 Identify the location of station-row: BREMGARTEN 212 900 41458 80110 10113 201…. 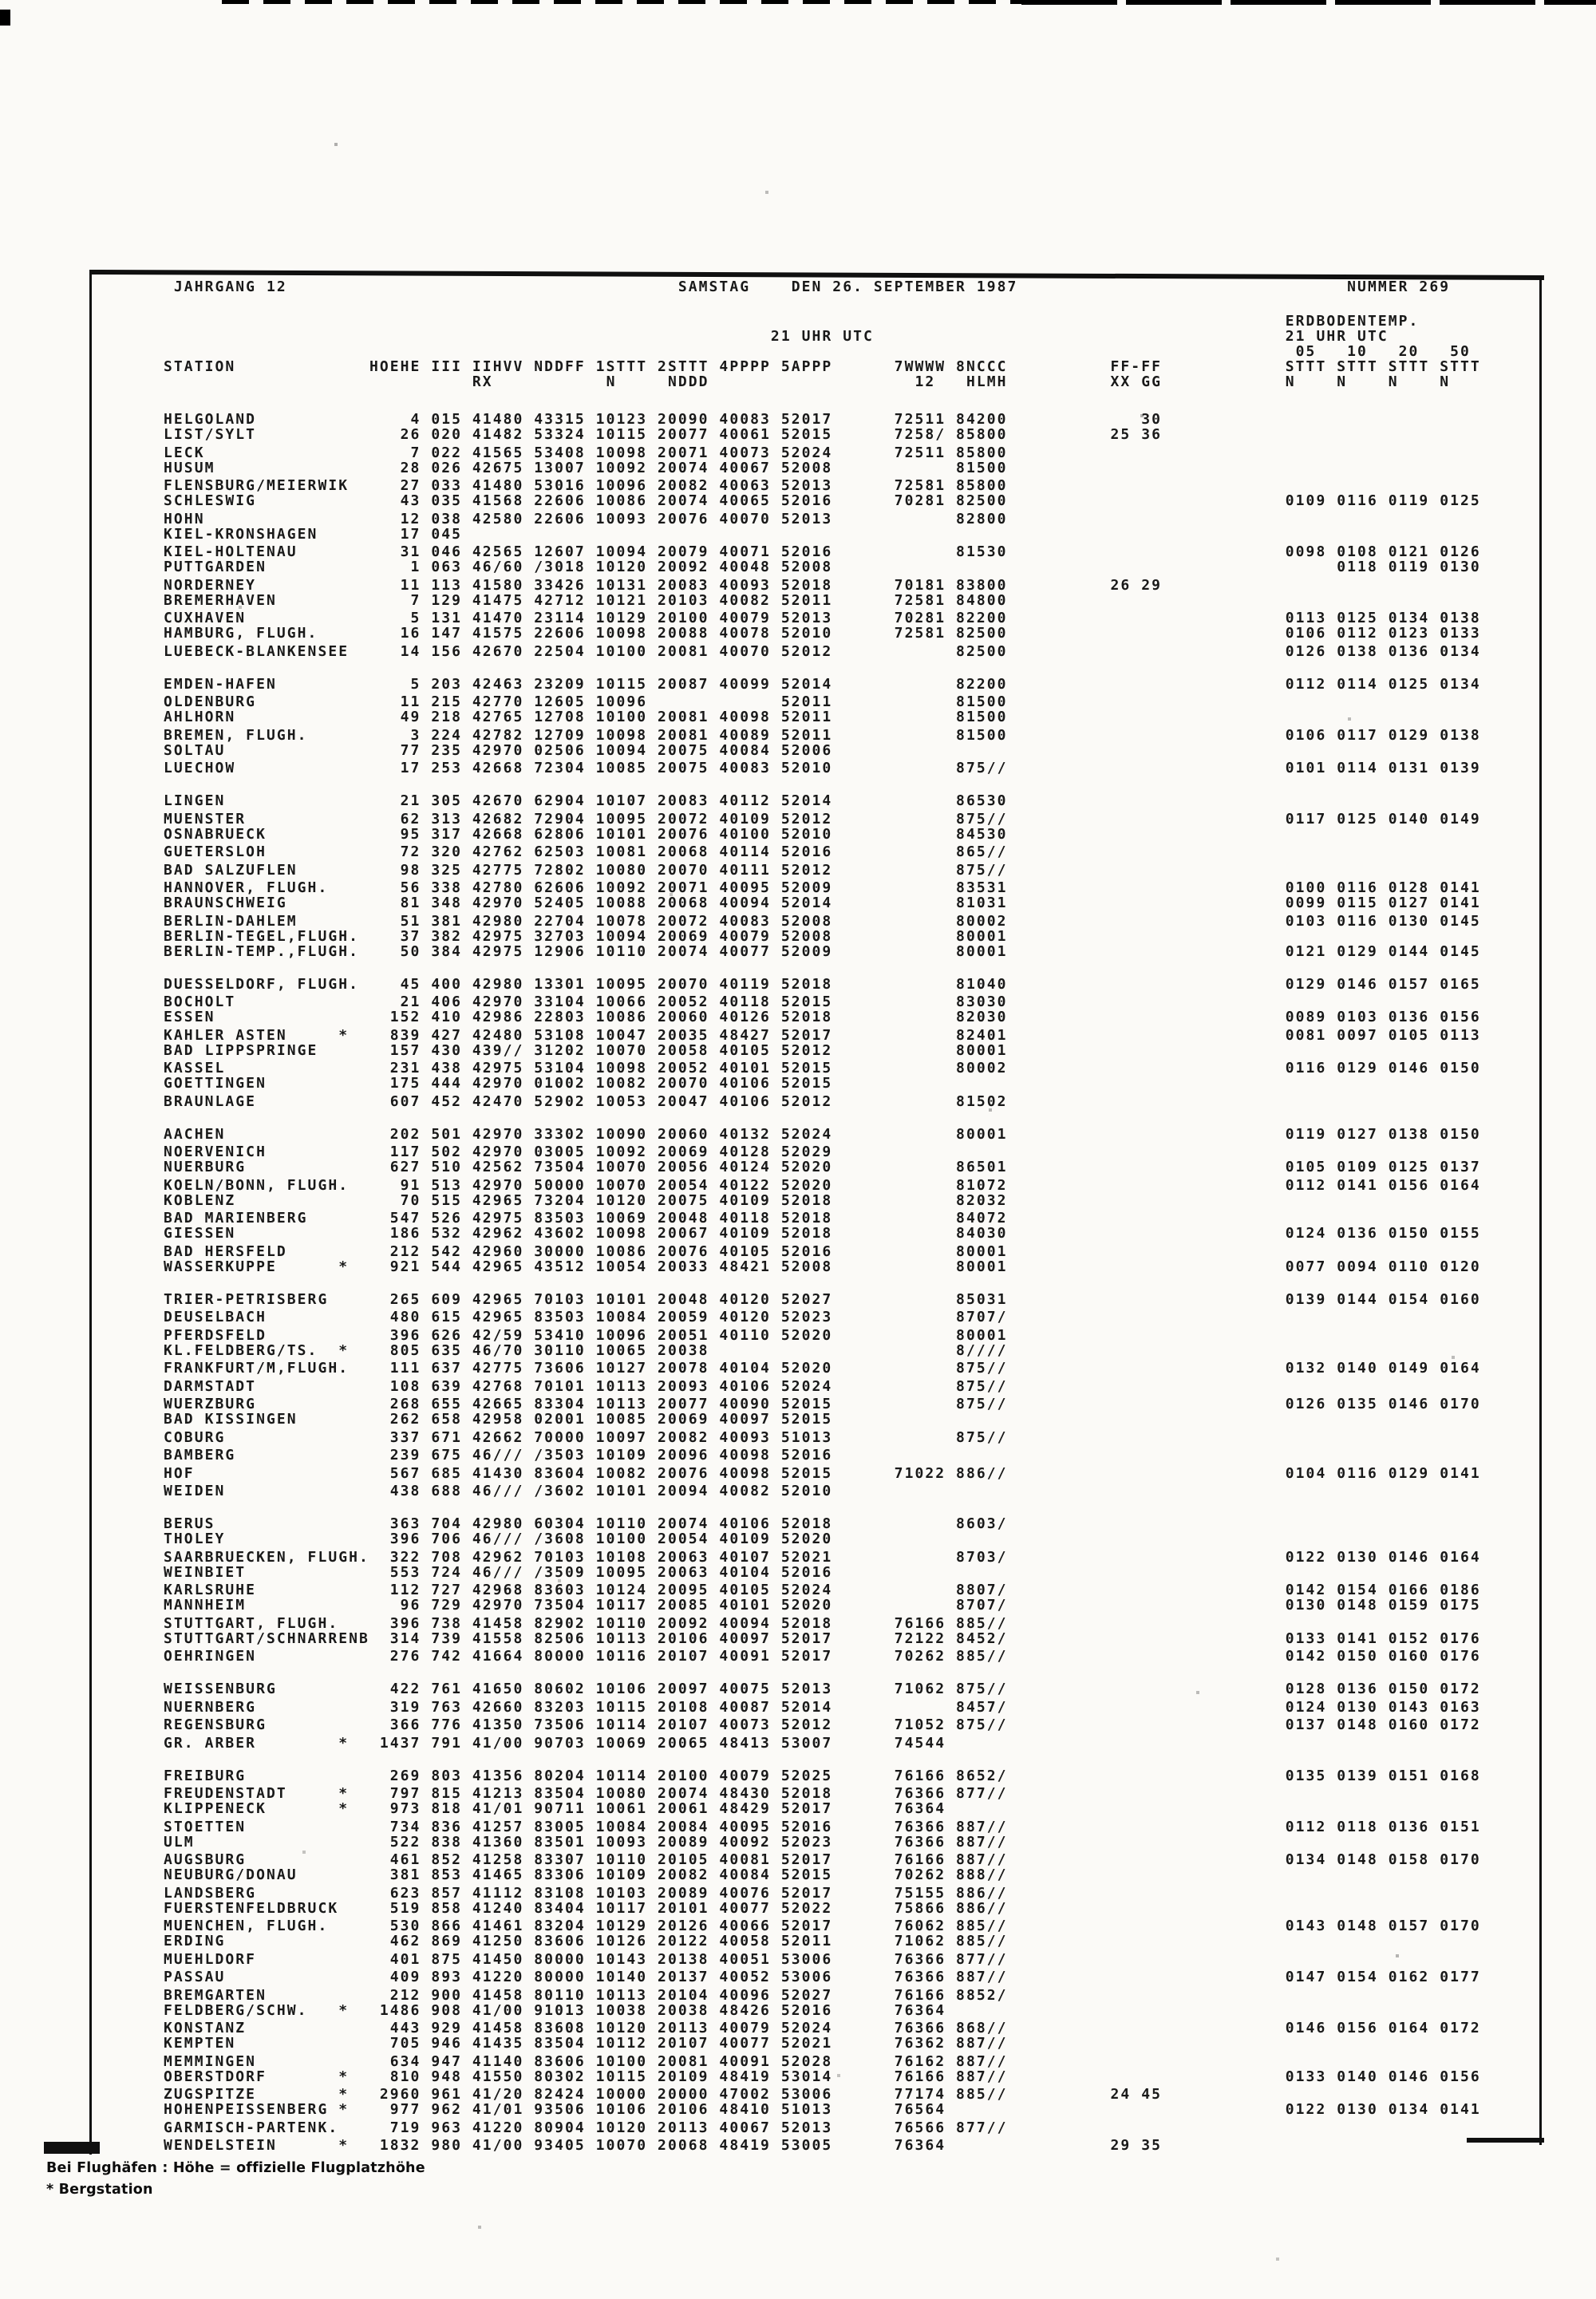
(586, 1995).